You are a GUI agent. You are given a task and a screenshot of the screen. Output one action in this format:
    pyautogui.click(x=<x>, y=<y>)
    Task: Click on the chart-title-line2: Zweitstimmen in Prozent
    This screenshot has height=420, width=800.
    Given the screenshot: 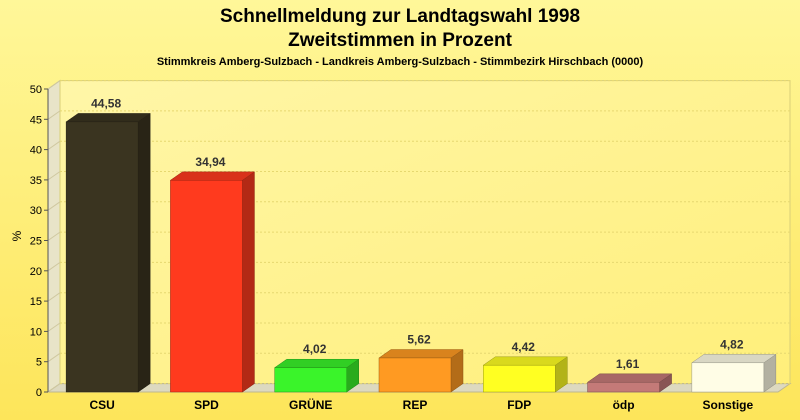 What is the action you would take?
    pyautogui.click(x=400, y=40)
    